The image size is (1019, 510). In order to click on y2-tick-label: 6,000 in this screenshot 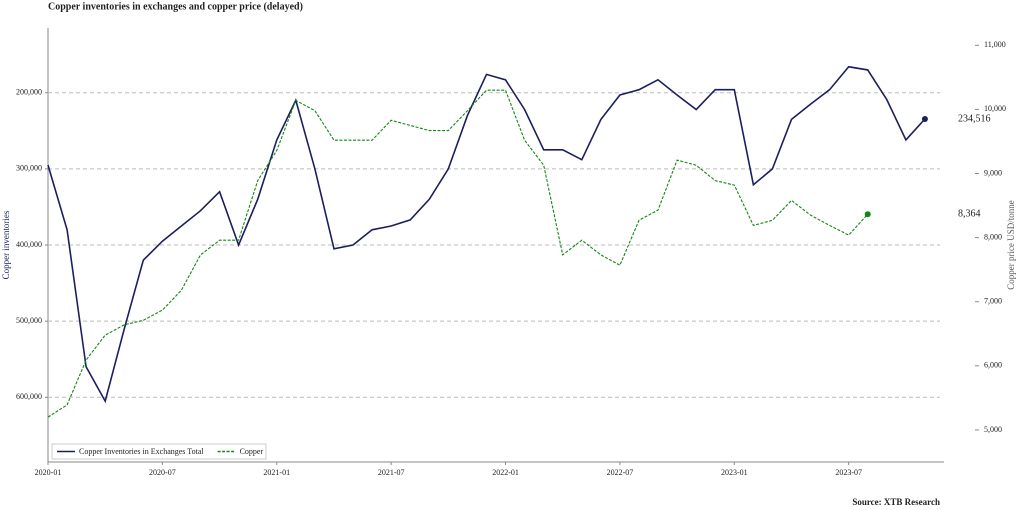, I will do `click(993, 365)`.